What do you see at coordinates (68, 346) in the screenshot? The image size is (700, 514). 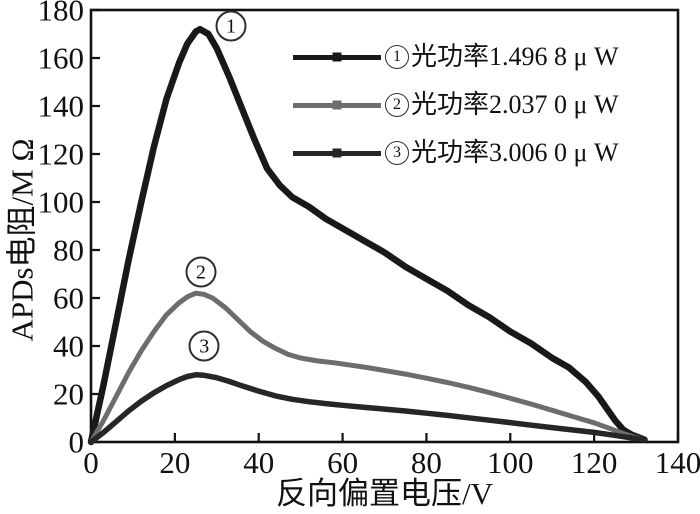 I see `y-tick-label: 40` at bounding box center [68, 346].